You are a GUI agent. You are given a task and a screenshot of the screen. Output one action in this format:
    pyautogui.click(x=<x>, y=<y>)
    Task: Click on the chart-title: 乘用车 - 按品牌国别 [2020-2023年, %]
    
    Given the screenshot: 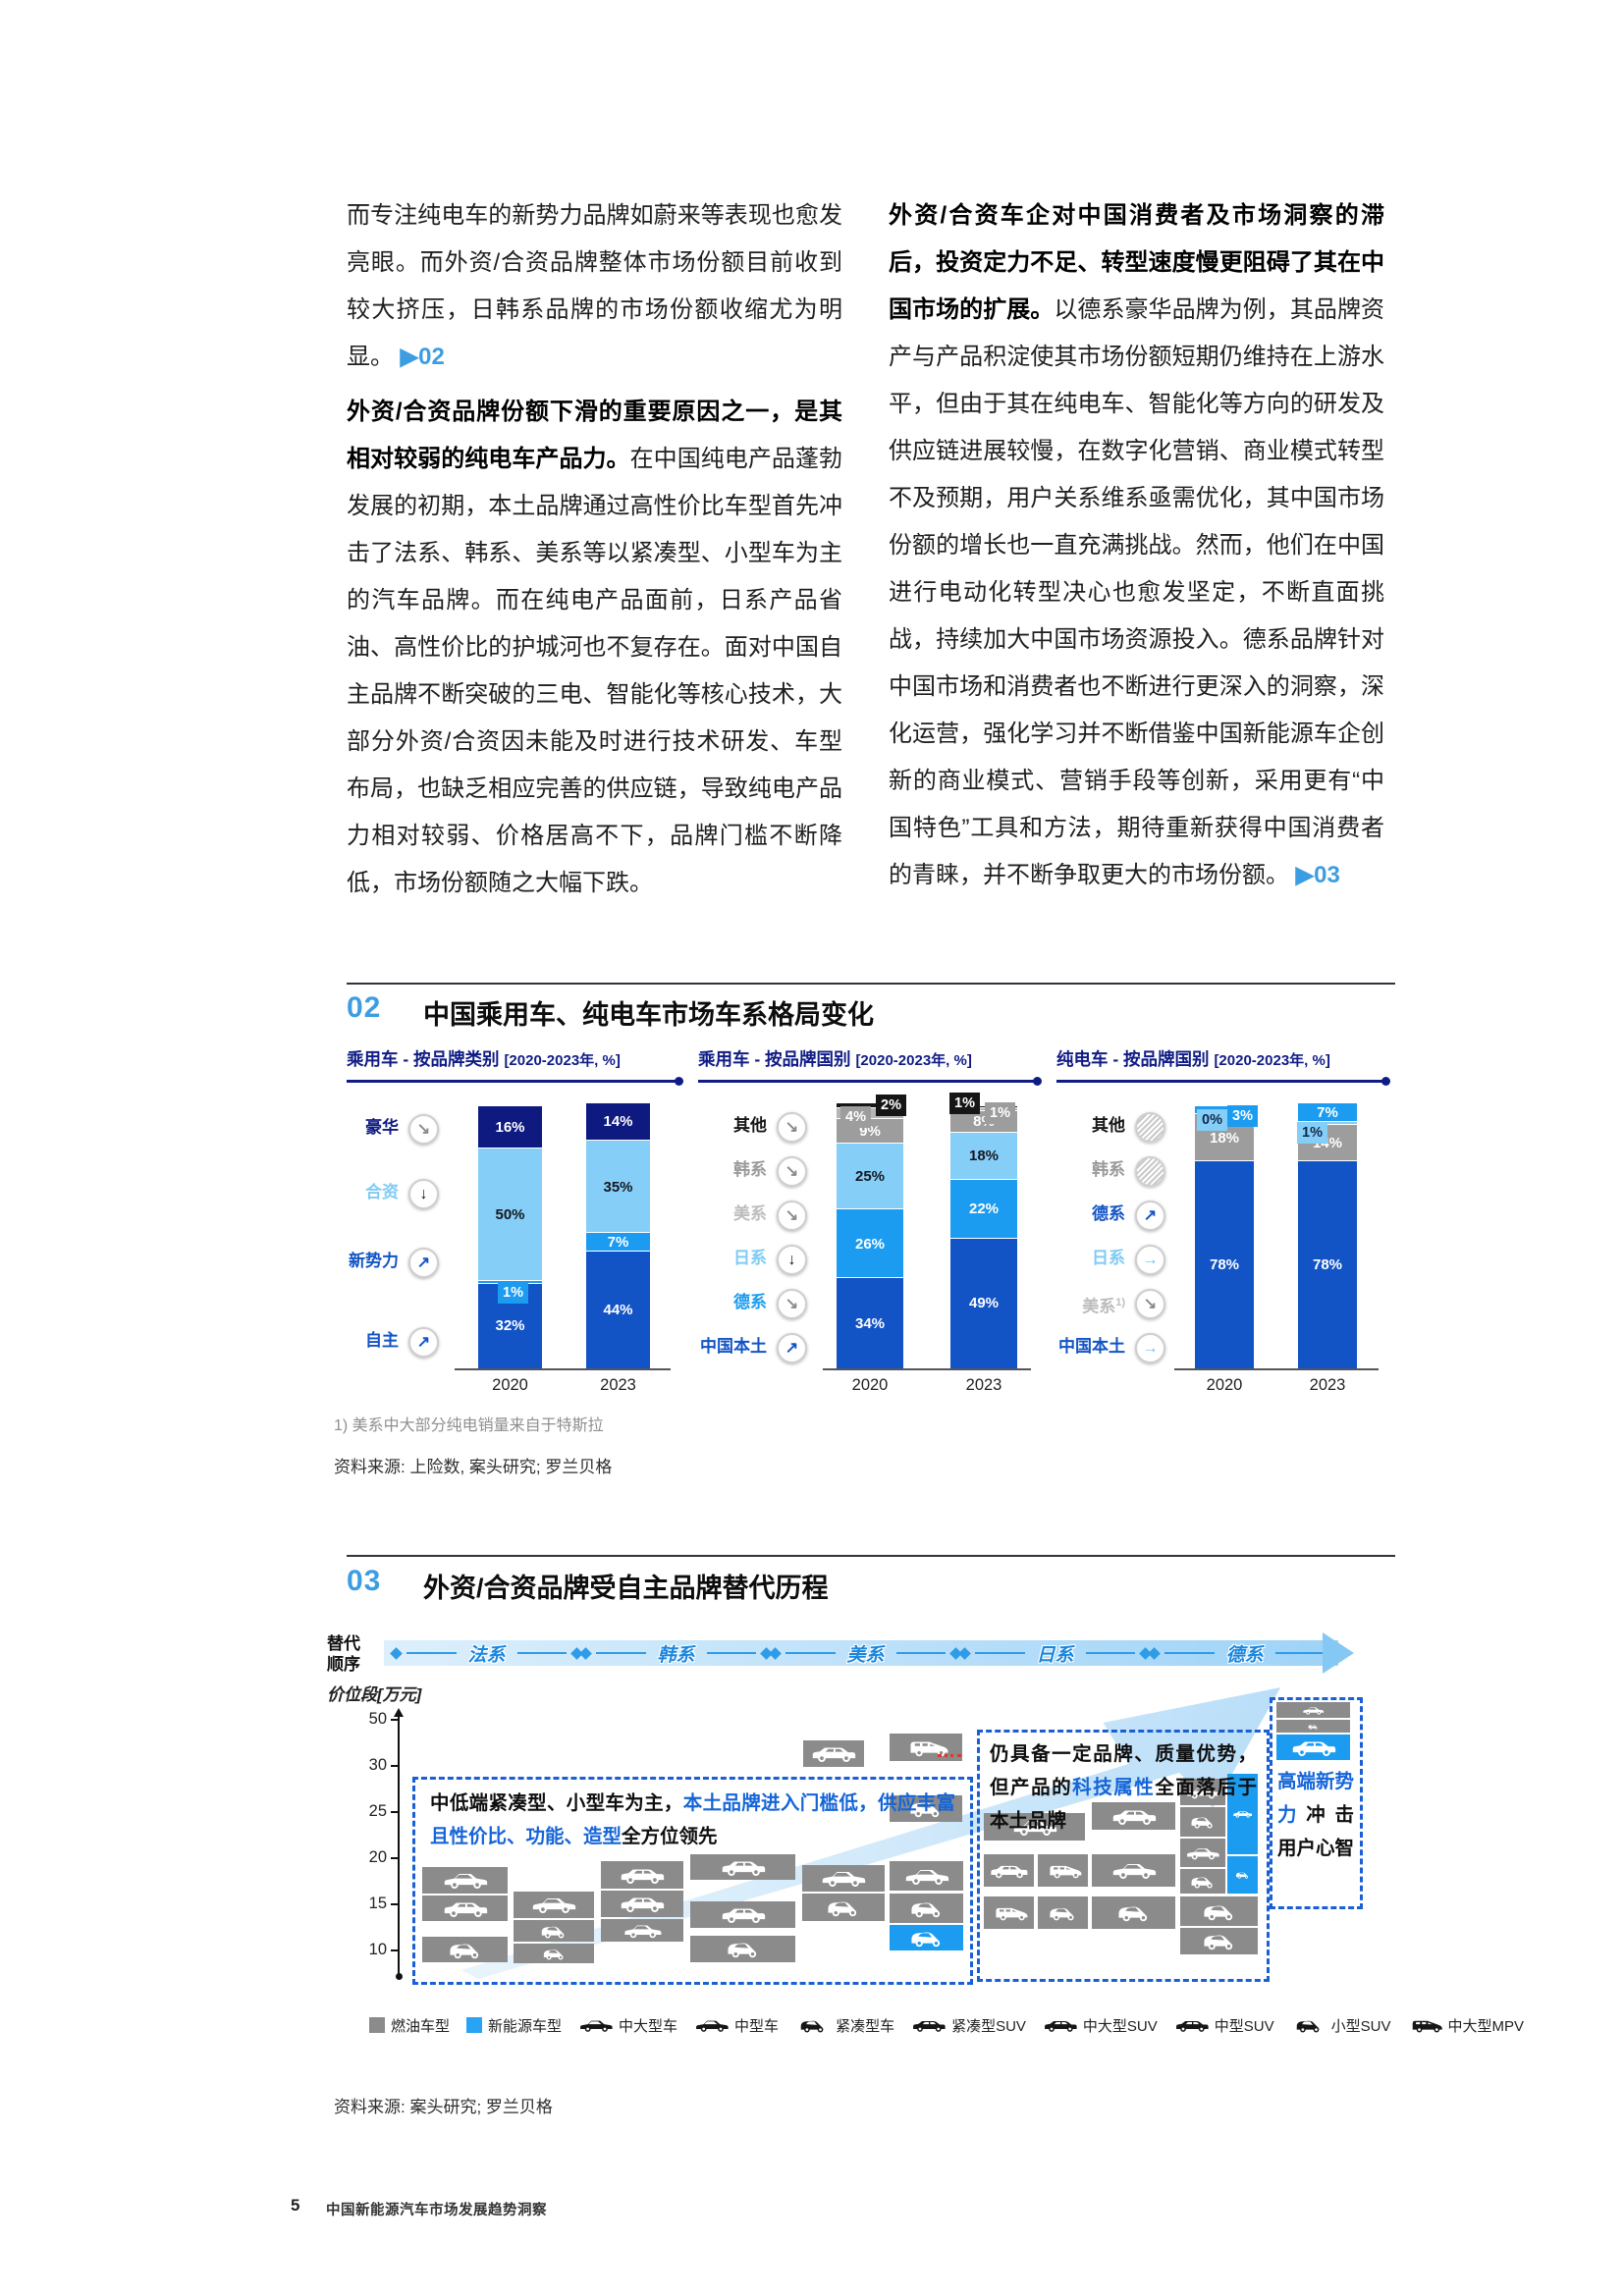 What is the action you would take?
    pyautogui.click(x=835, y=1059)
    